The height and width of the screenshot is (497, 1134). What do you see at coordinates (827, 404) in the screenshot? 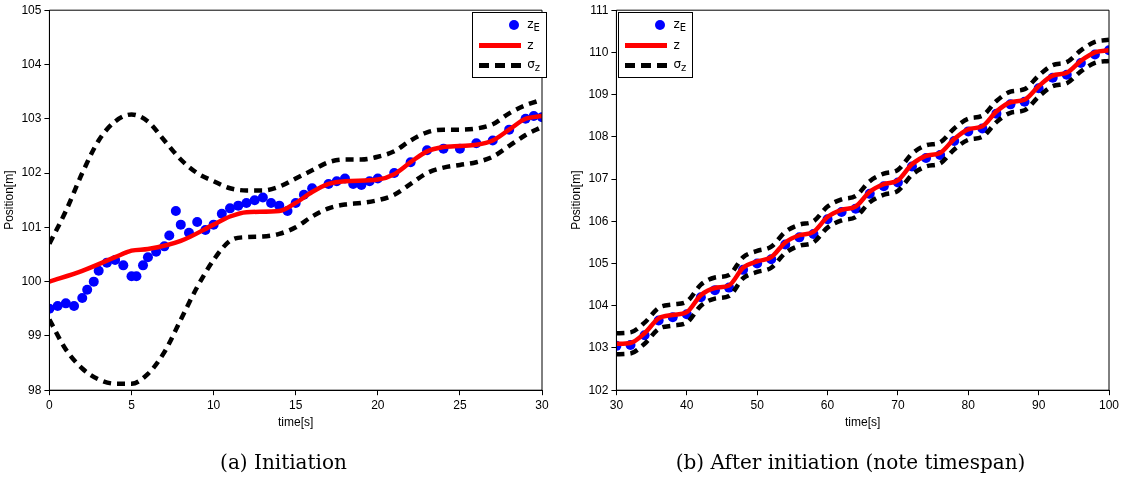
I see `x-tick-label: 60` at bounding box center [827, 404].